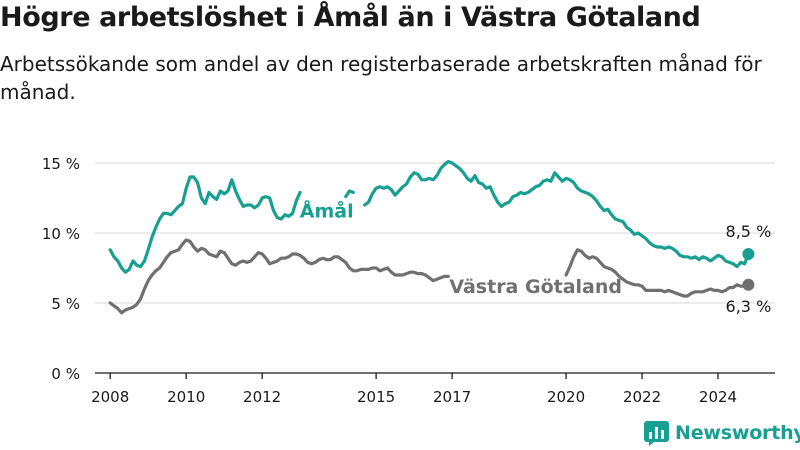 The width and height of the screenshot is (800, 450). What do you see at coordinates (61, 234) in the screenshot?
I see `y-tick-label: 10 %` at bounding box center [61, 234].